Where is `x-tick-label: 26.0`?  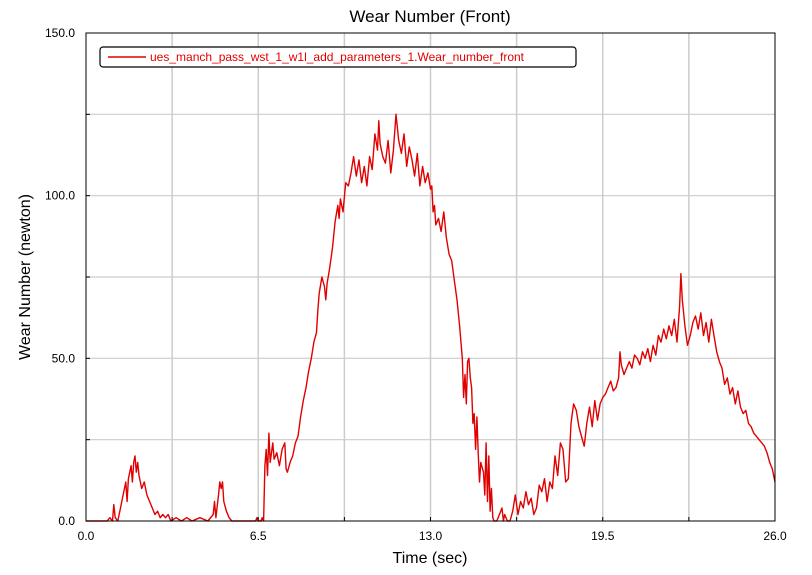 x-tick-label: 26.0 is located at coordinates (775, 536).